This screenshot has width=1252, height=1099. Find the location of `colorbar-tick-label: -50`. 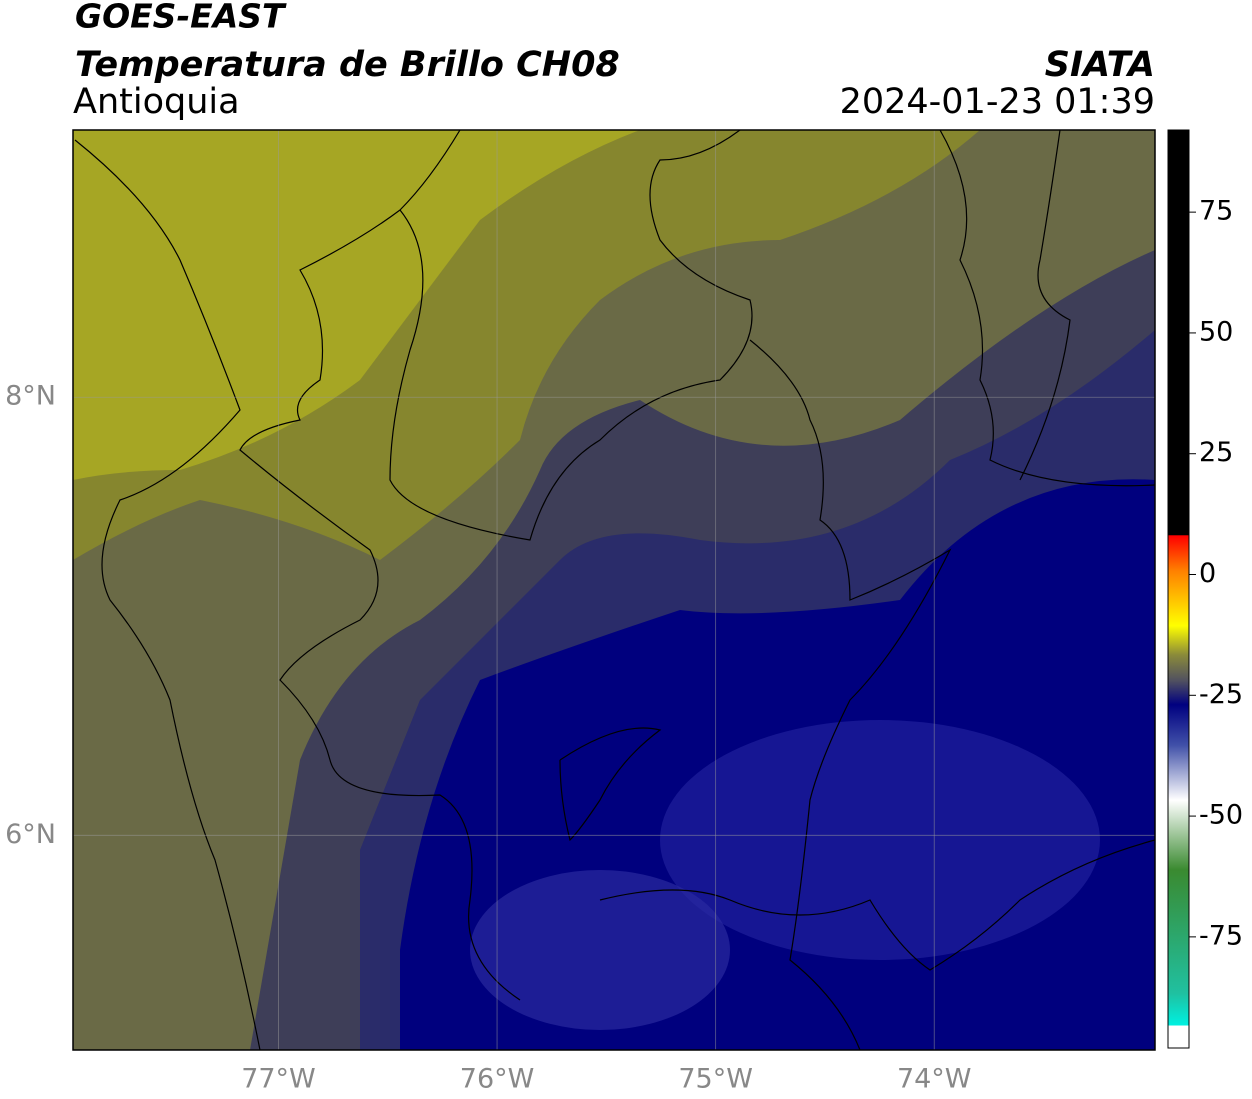

colorbar-tick-label: -50 is located at coordinates (1221, 815).